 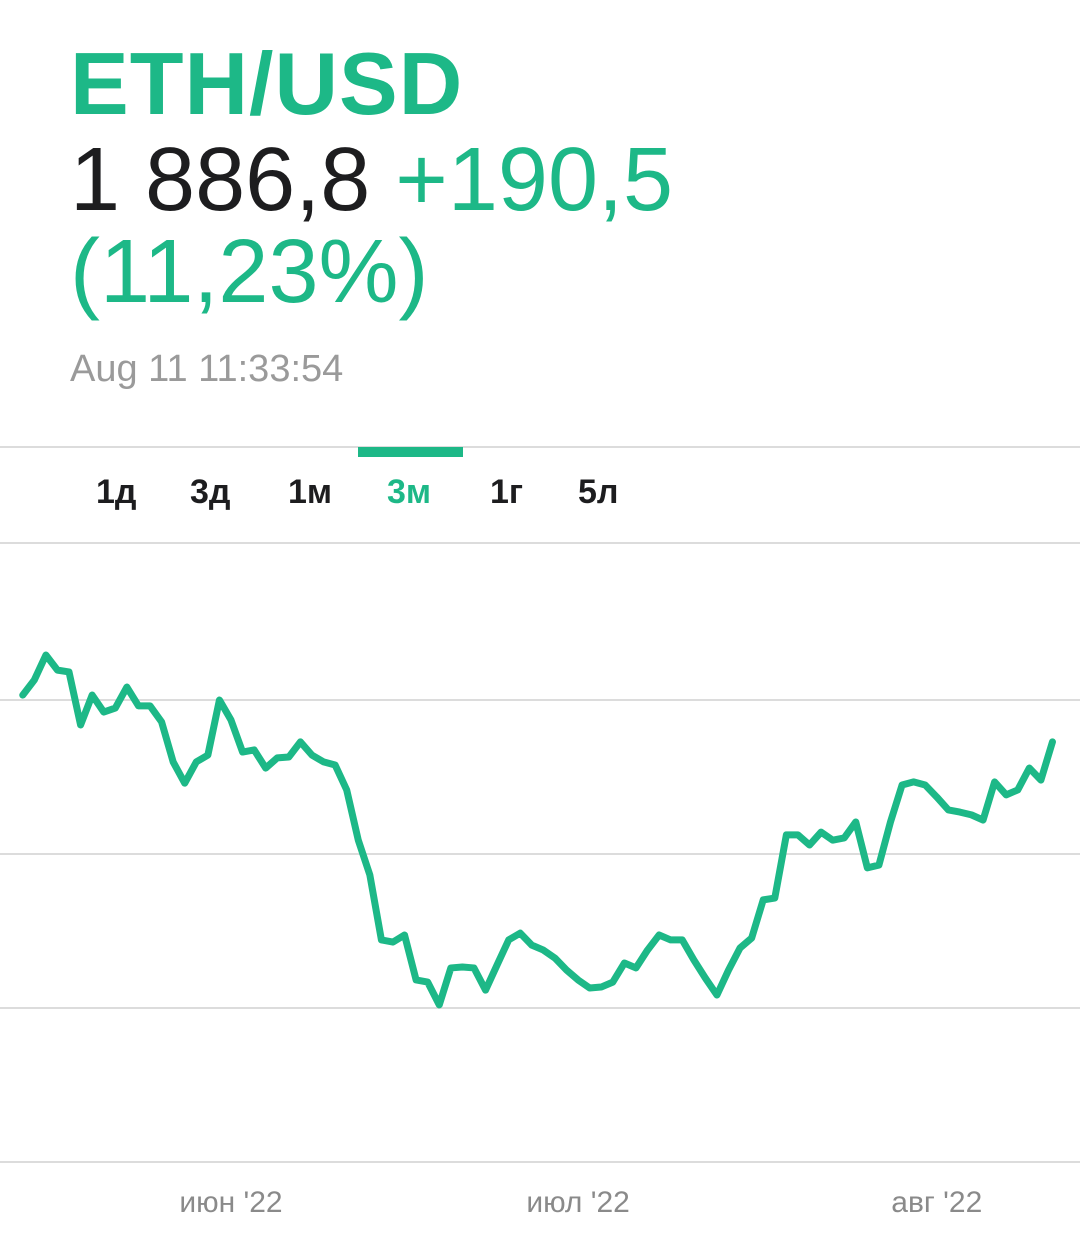 What do you see at coordinates (249, 272) in the screenshot?
I see `price-change-percent: (11,23%)` at bounding box center [249, 272].